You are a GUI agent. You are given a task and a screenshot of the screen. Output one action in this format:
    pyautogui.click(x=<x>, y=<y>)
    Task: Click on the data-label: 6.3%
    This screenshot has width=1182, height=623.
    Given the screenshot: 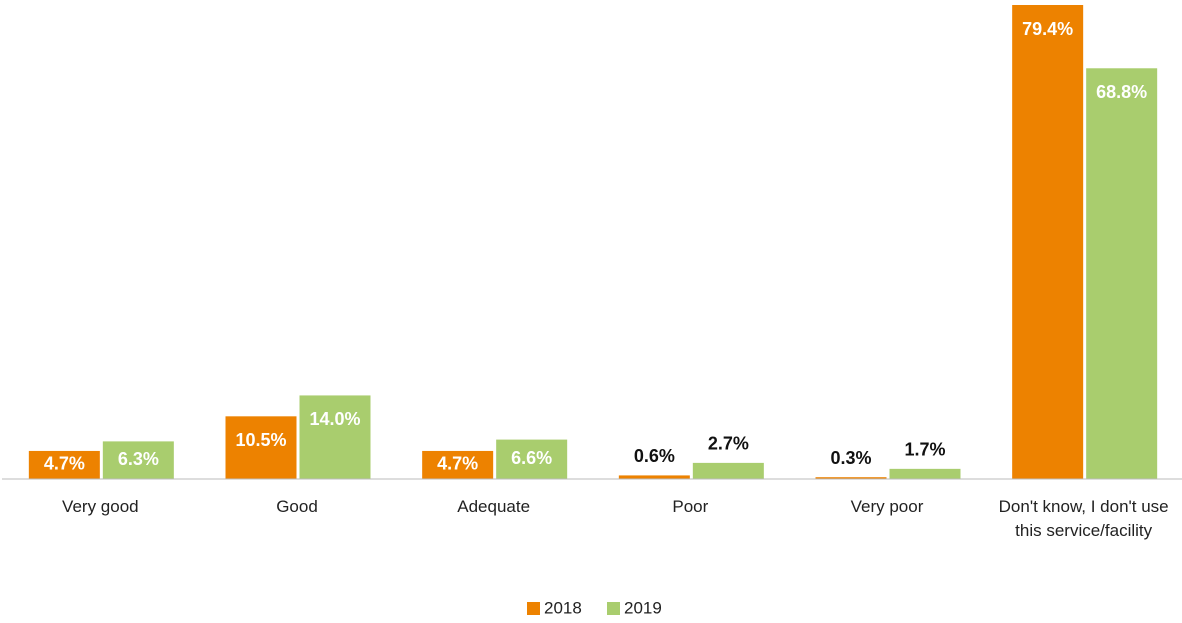 What is the action you would take?
    pyautogui.click(x=138, y=459)
    